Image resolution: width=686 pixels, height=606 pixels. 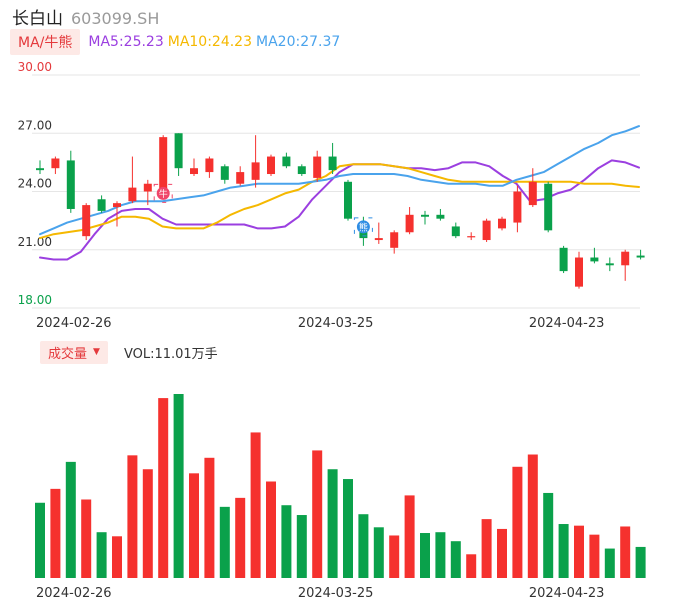 I want to click on price-y-axis: 30.00 27.00 24.00 21.00 18.00, so click(x=35, y=183).